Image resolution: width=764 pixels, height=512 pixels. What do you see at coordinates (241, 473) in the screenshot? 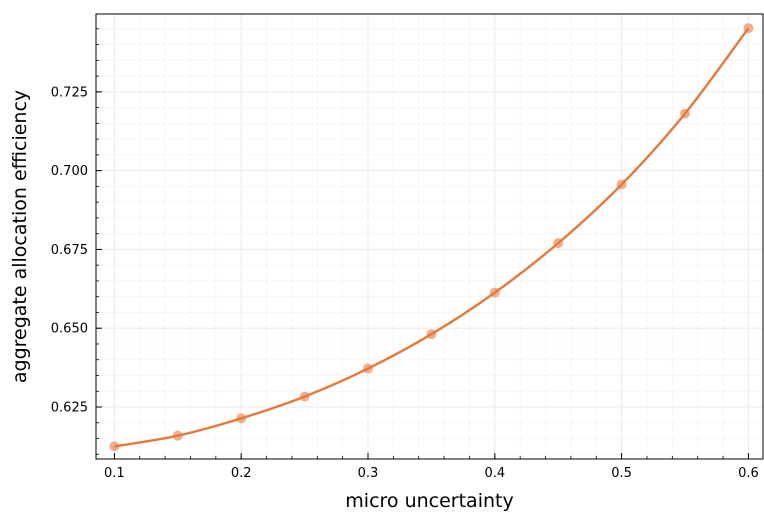
I see `x-tick-label: 0.2` at bounding box center [241, 473].